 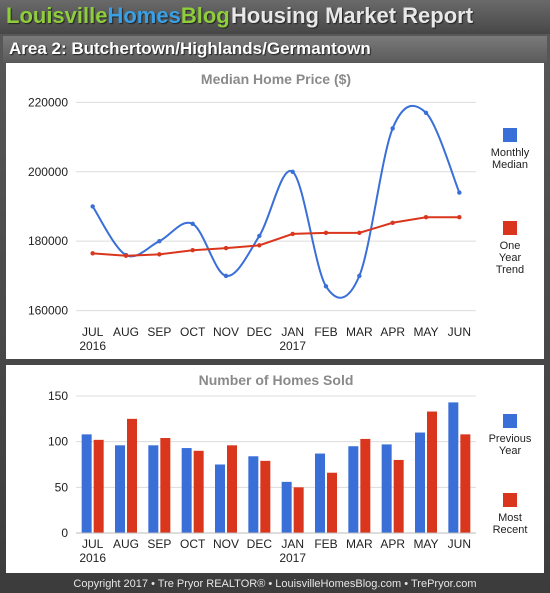 I want to click on legend-label: Monthly, so click(x=510, y=153).